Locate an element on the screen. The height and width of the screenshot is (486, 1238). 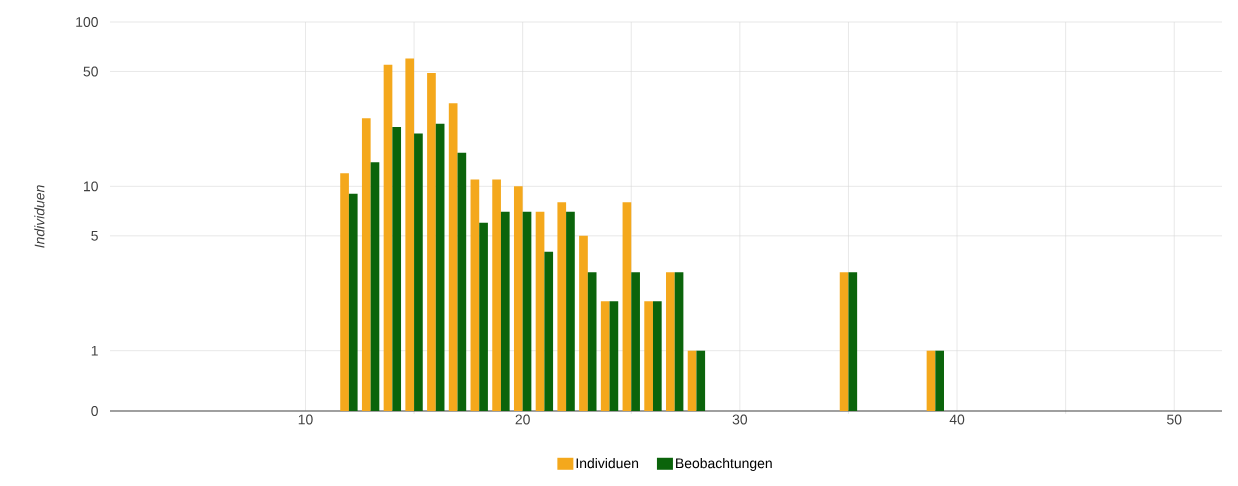
y-tick-label: 50 is located at coordinates (90, 71).